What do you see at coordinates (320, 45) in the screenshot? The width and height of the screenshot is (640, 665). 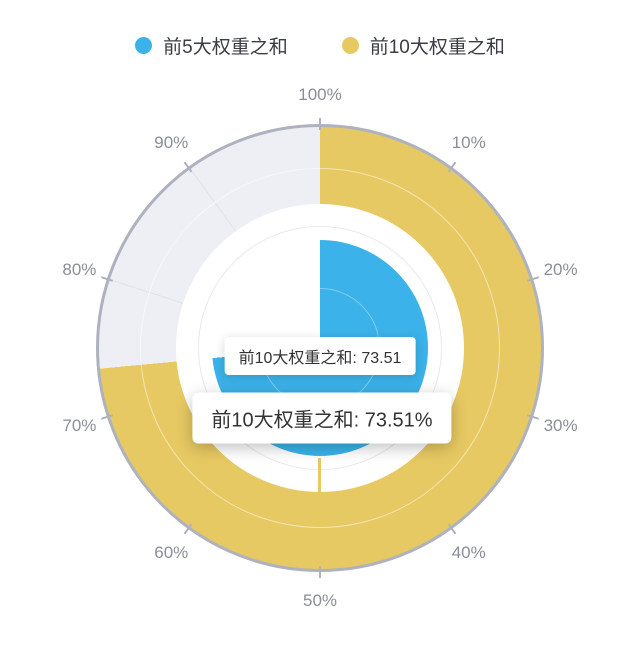 I see `legend: 前5大权重之和 前10大权重之和` at bounding box center [320, 45].